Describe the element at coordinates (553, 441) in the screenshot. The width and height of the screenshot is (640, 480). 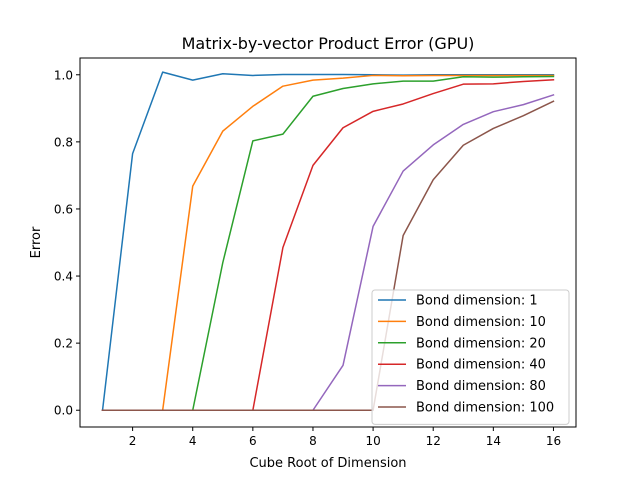
I see `x-tick-label: 16` at that location.